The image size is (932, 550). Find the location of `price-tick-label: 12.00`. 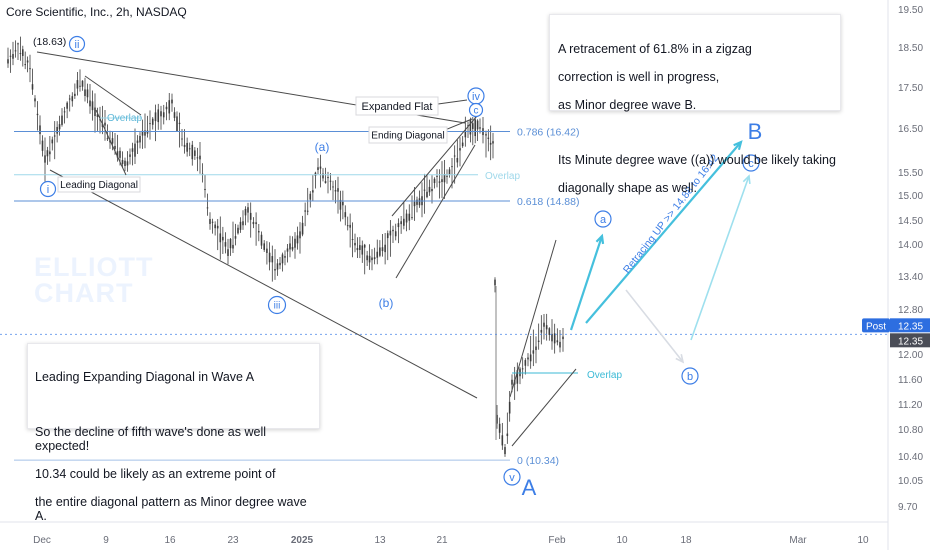

price-tick-label: 12.00 is located at coordinates (910, 355).